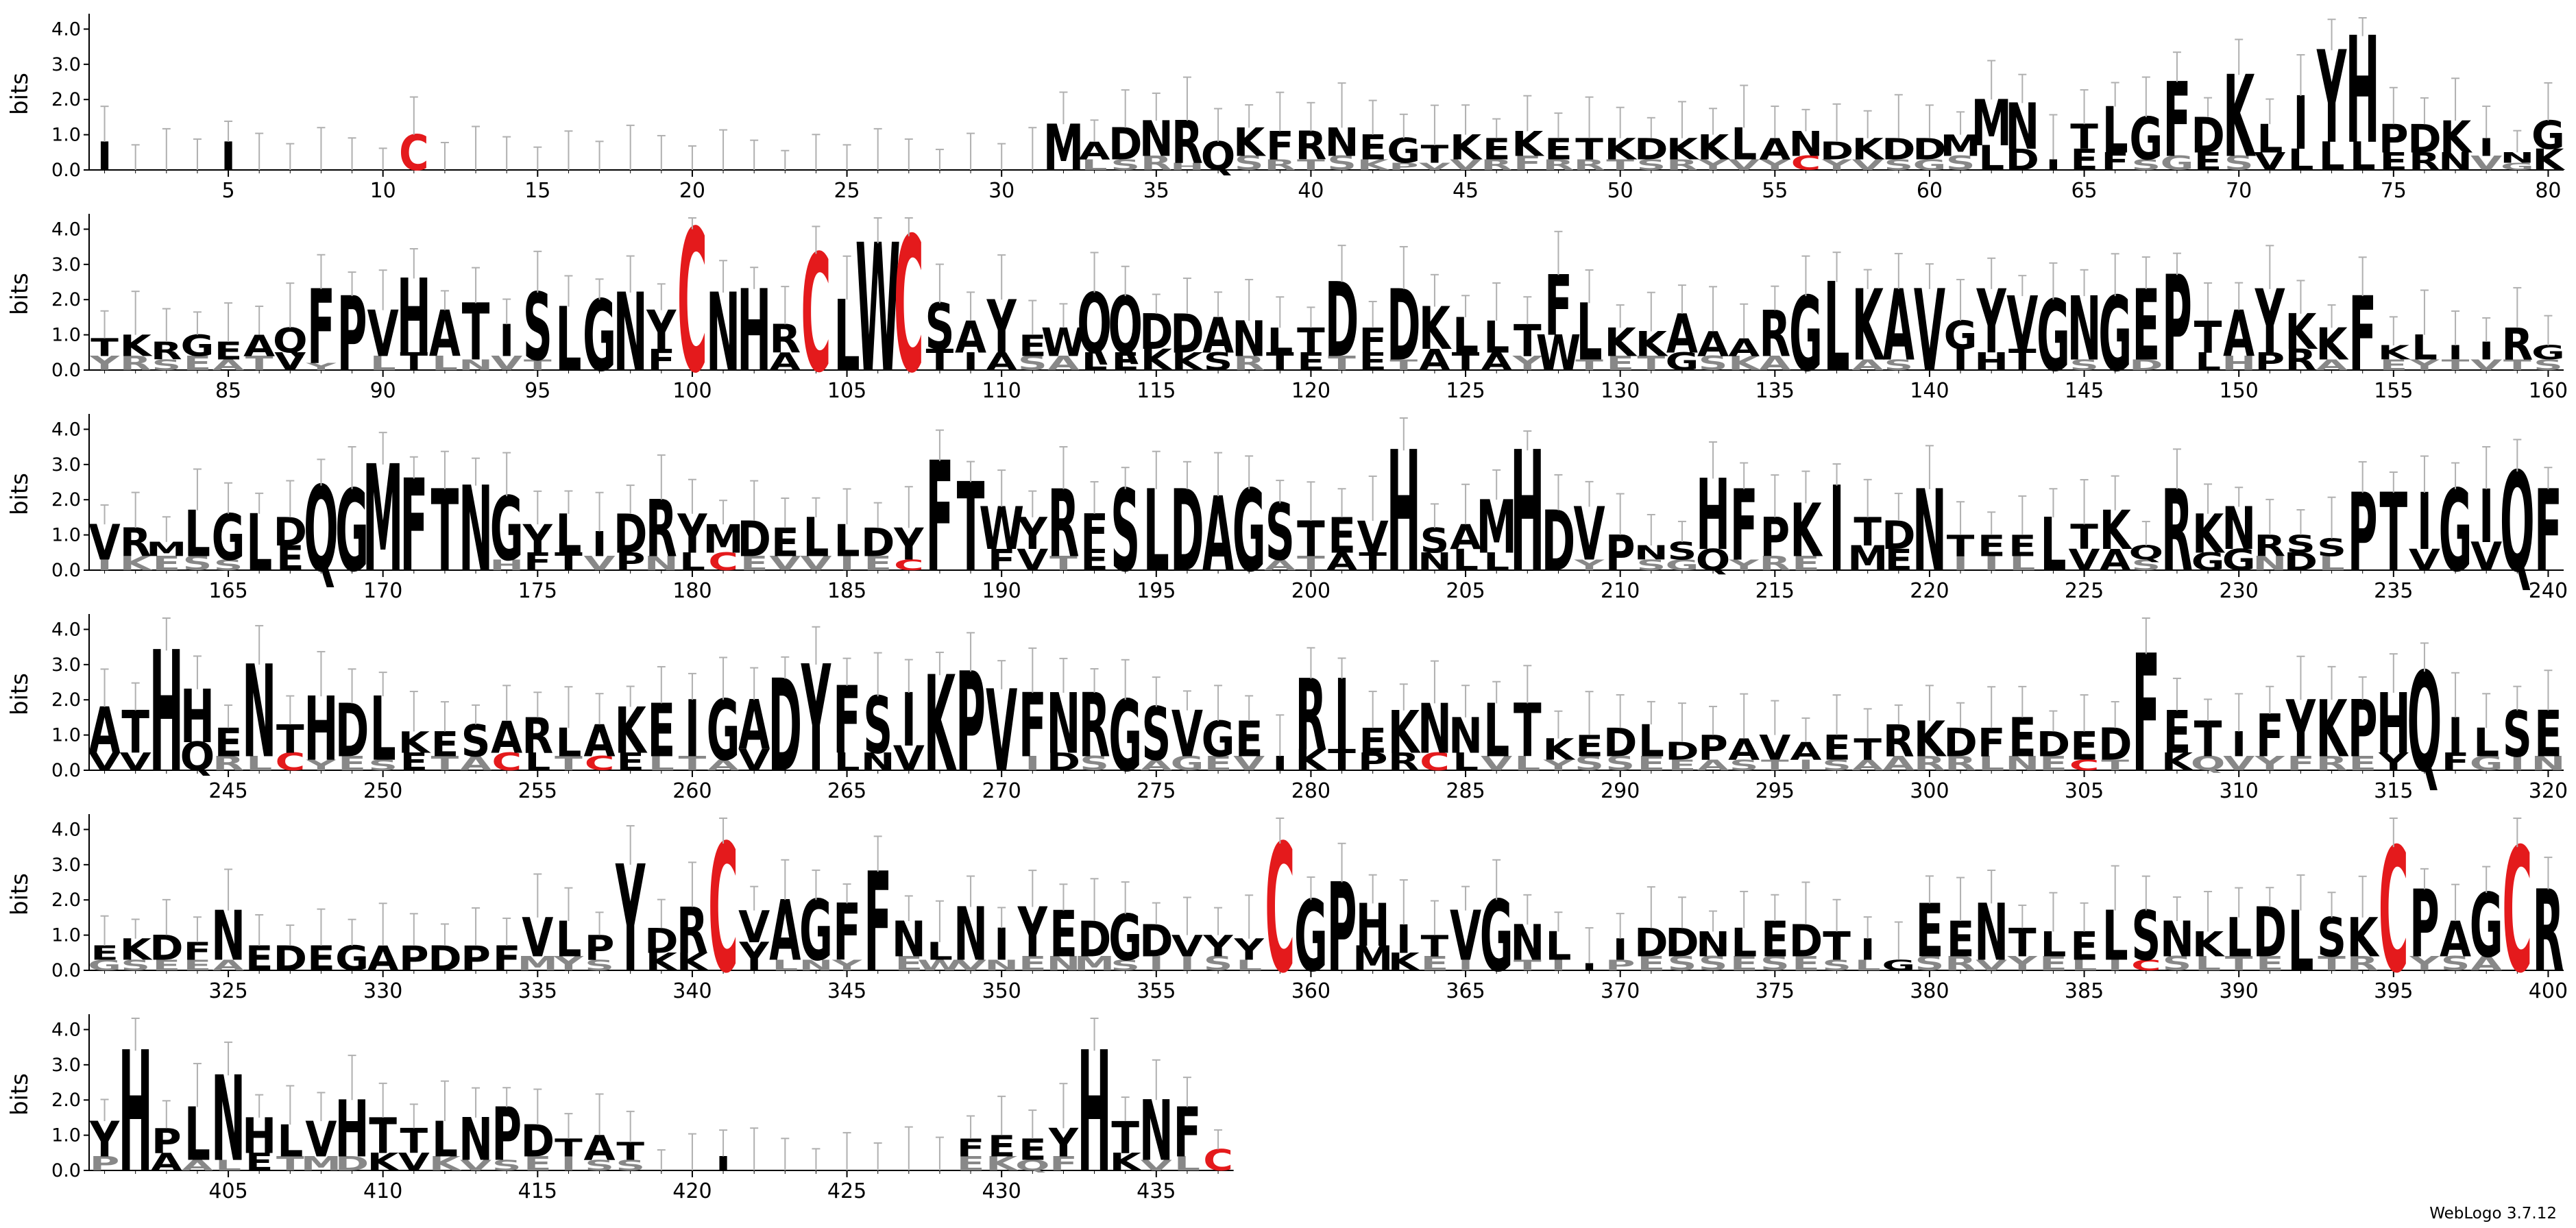 This screenshot has width=2576, height=1228. I want to click on x-tick-label: 305, so click(2084, 791).